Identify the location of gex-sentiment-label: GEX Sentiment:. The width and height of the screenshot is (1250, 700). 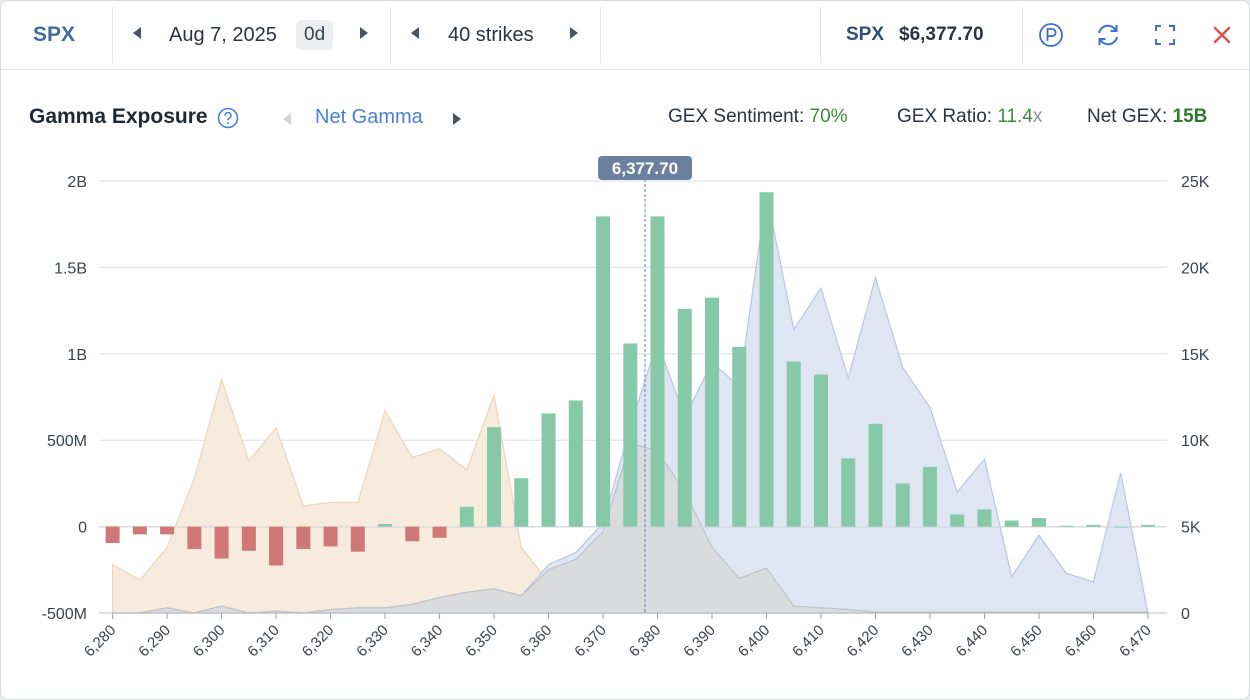
(736, 116).